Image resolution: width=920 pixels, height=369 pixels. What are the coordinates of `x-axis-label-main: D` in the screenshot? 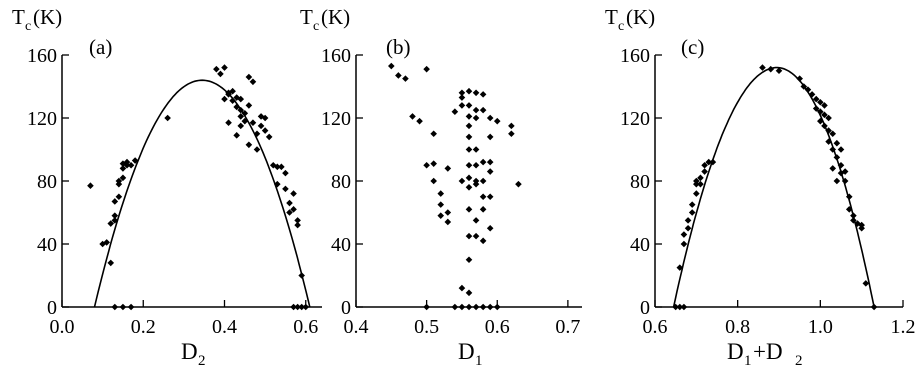 It's located at (189, 351).